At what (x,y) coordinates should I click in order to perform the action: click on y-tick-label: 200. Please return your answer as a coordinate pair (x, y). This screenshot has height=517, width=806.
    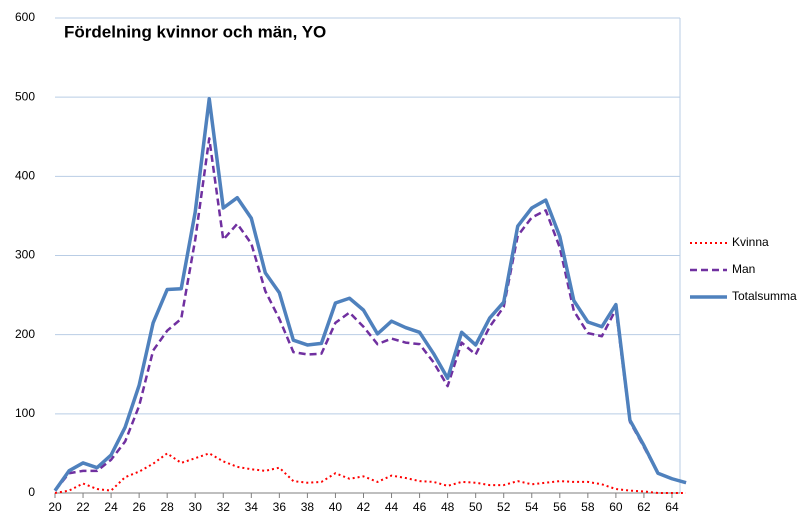
    Looking at the image, I should click on (25, 334).